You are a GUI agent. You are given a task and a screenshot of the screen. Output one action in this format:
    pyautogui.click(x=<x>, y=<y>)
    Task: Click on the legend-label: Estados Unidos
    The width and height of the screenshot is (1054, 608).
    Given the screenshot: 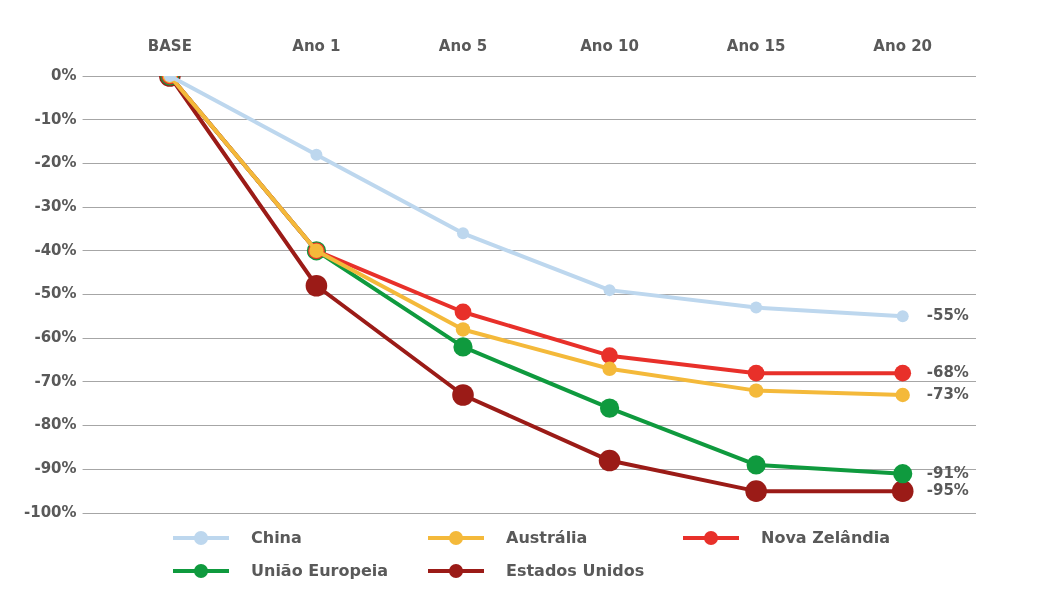 What is the action you would take?
    pyautogui.click(x=575, y=570)
    